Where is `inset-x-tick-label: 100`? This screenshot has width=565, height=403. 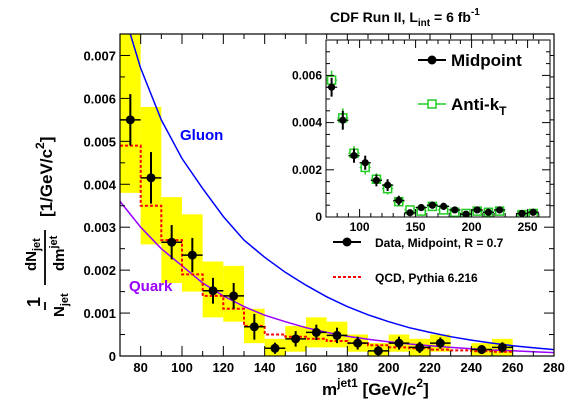
inset-x-tick-label: 100 is located at coordinates (360, 227).